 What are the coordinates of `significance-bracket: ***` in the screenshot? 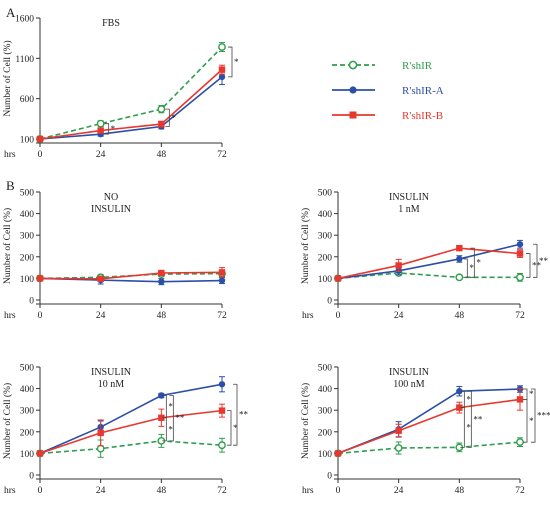 It's located at (540, 415).